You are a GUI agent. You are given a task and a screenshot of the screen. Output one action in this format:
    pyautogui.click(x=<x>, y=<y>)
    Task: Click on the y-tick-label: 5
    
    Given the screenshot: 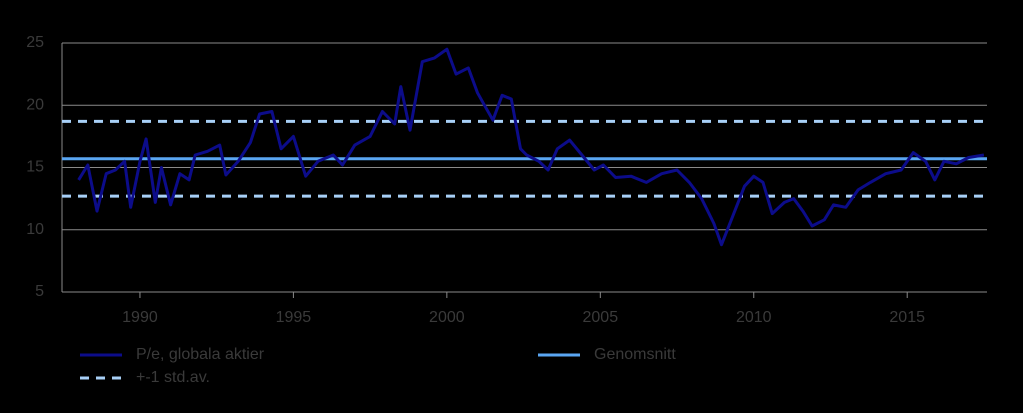 What is the action you would take?
    pyautogui.click(x=39, y=291)
    